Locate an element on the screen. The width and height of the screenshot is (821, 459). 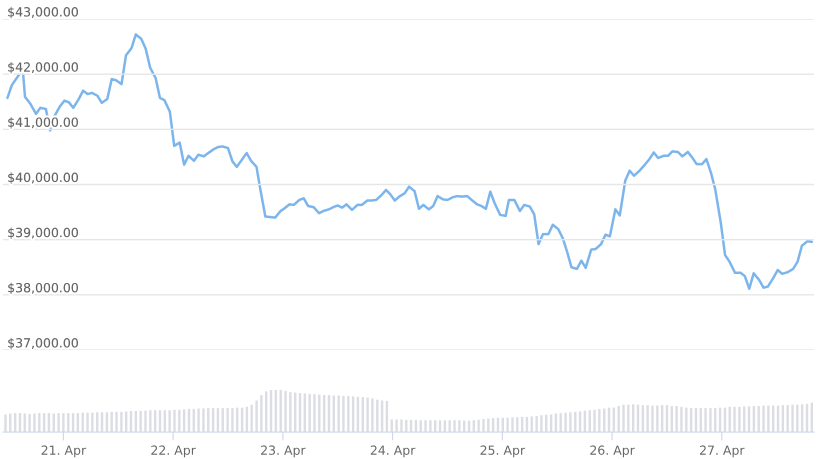
y-tick-label: $38,000.00 is located at coordinates (43, 288).